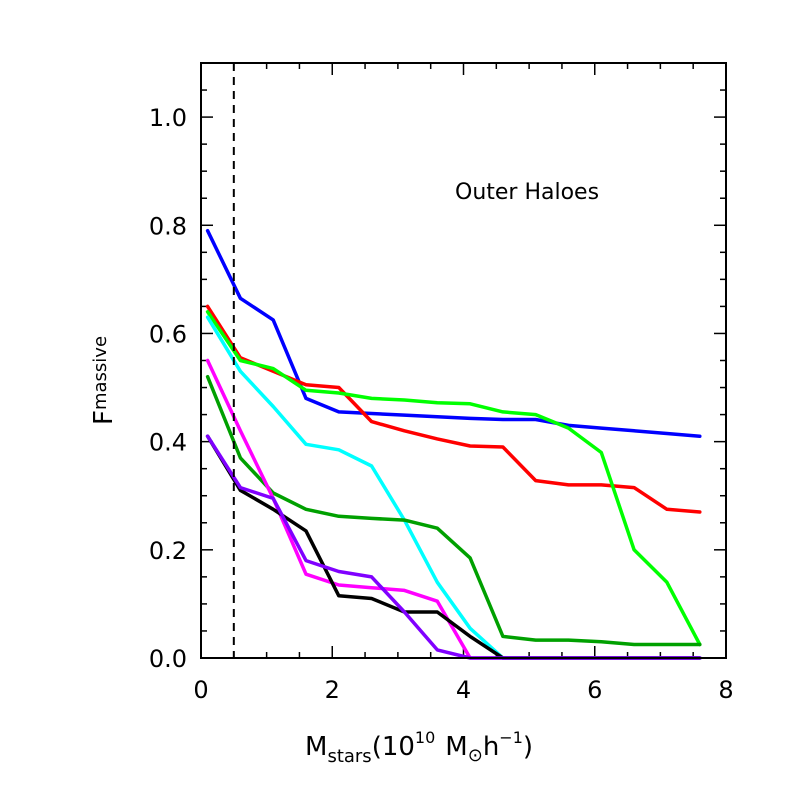 The height and width of the screenshot is (786, 786). What do you see at coordinates (168, 443) in the screenshot?
I see `y-tick-label: 0.4` at bounding box center [168, 443].